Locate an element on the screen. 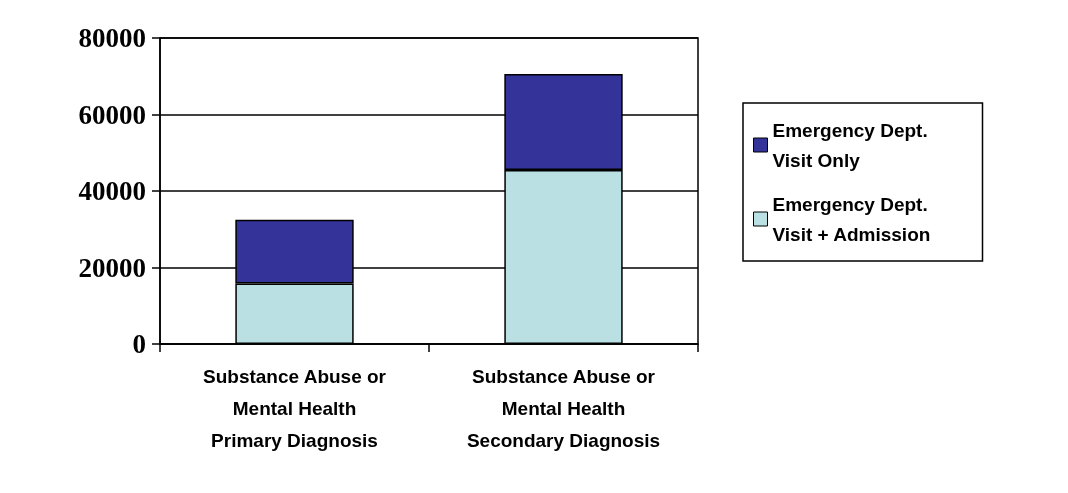  legend-label: Emergency Dept. Visit Only is located at coordinates (852, 145).